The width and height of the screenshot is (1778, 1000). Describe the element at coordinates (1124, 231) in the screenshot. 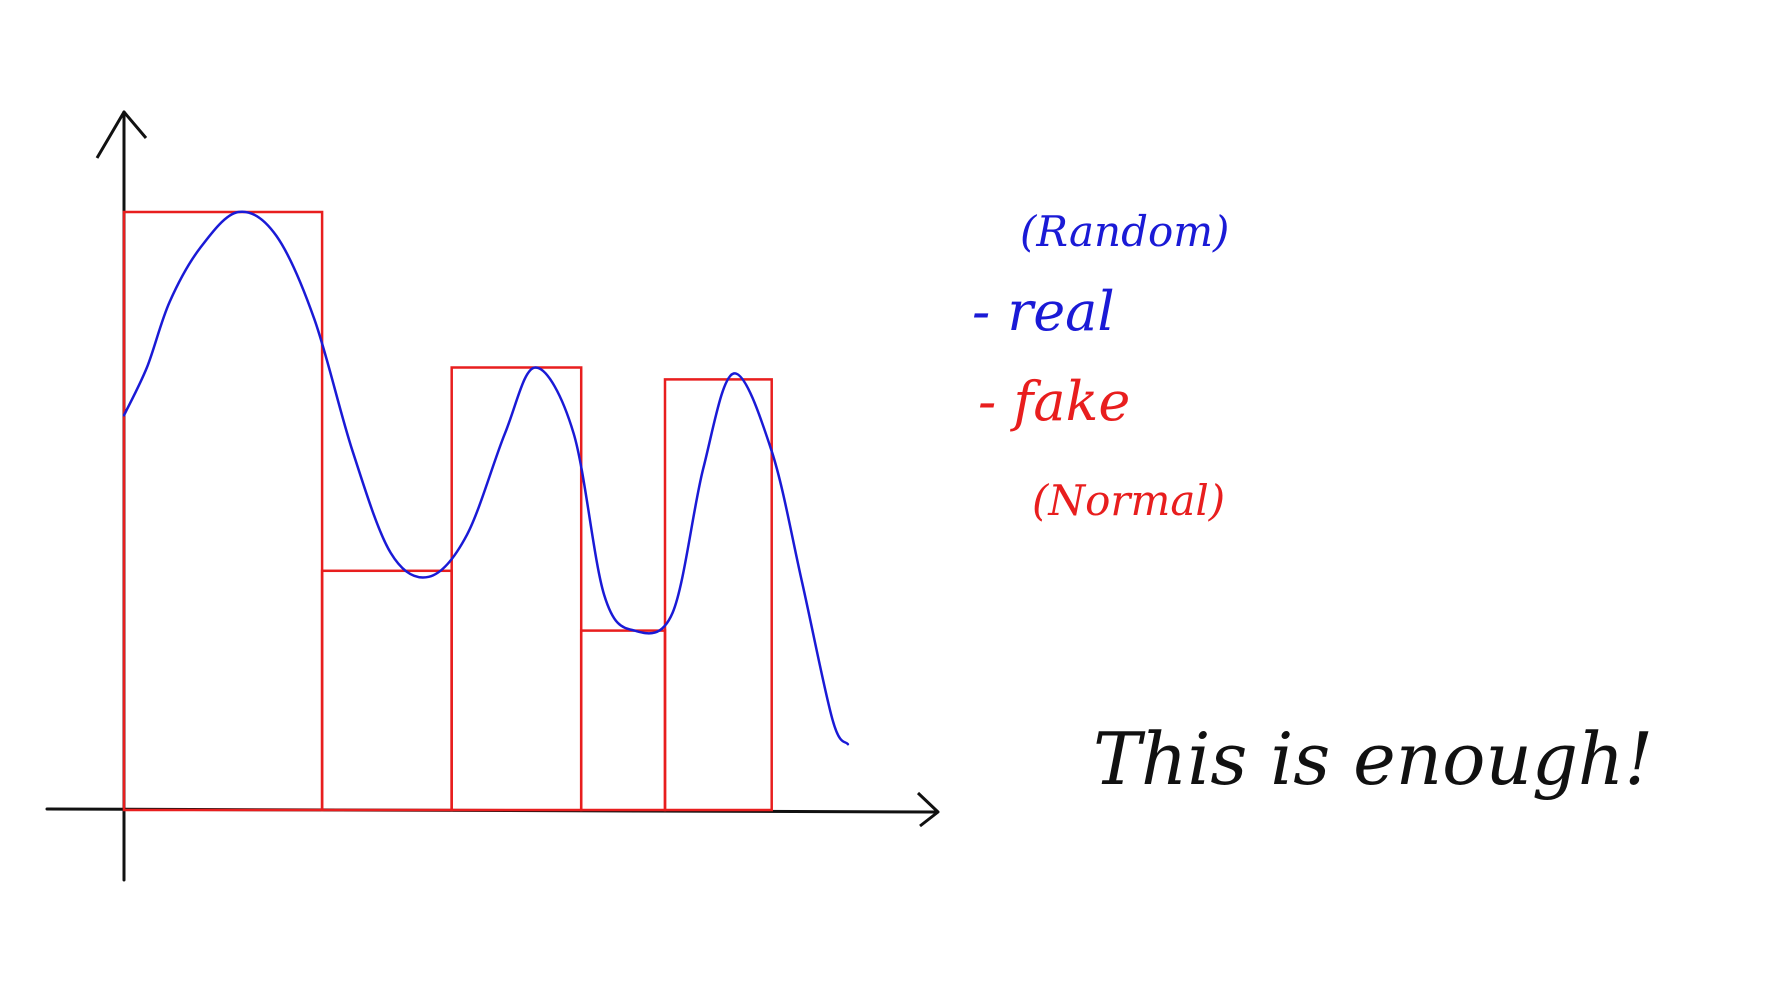

I see `legend-random-label: (Random)` at that location.